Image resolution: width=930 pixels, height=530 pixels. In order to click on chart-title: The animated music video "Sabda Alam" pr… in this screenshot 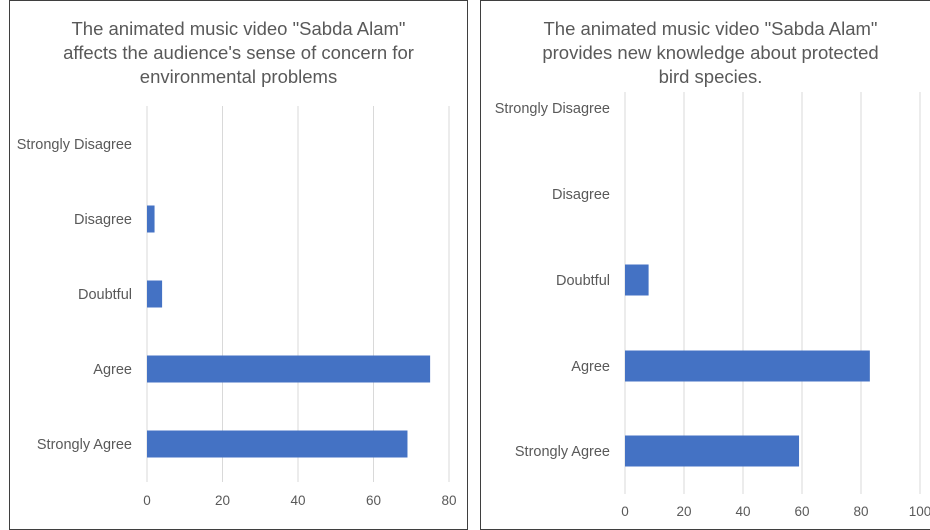, I will do `click(710, 52)`.